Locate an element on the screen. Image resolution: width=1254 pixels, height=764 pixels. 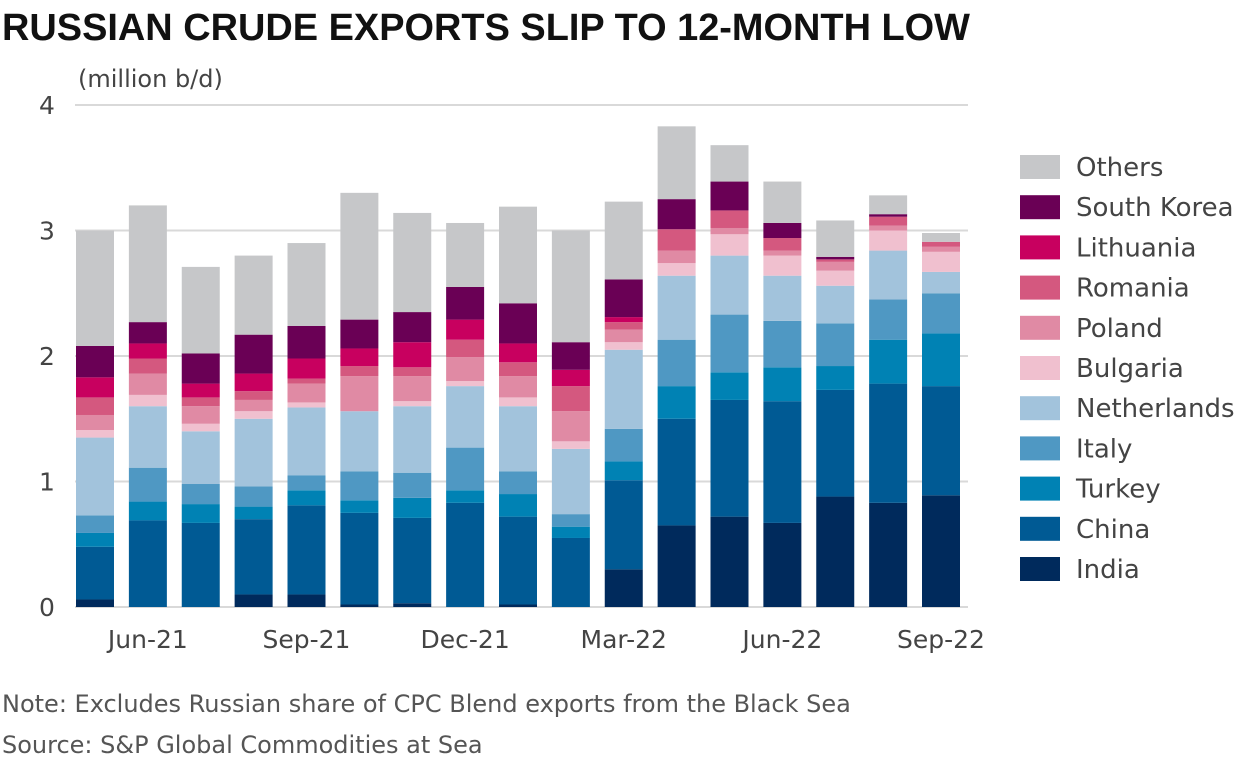
legend-item: India is located at coordinates (1080, 570).